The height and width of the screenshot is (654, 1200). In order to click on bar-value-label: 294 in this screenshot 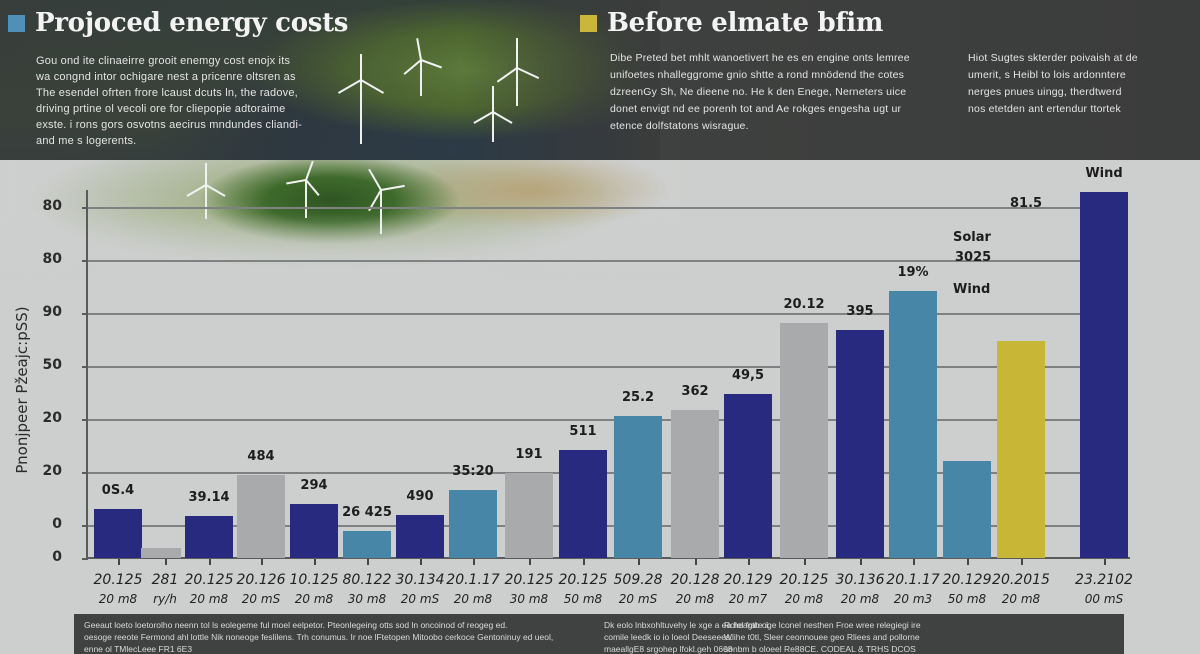, I will do `click(314, 485)`.